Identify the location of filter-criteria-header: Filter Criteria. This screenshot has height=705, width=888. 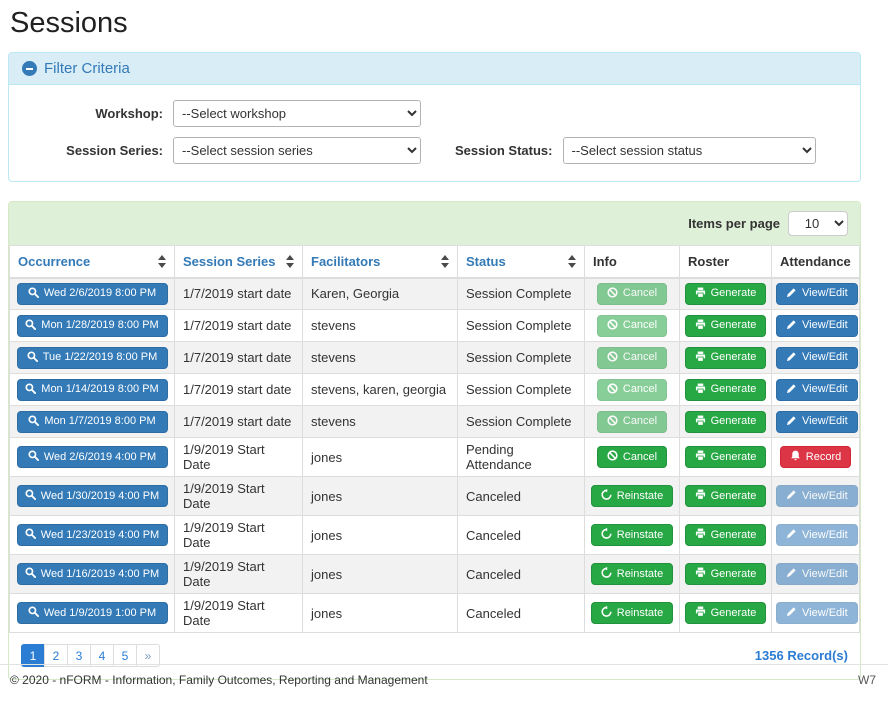
(434, 69).